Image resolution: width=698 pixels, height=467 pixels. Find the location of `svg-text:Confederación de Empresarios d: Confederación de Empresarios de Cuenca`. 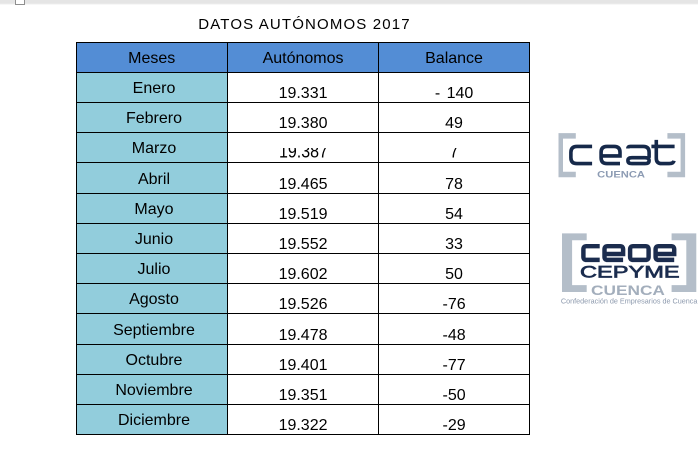

svg-text:Confederación de Empresarios d: Confederación de Empresarios de Cuenca is located at coordinates (629, 300).